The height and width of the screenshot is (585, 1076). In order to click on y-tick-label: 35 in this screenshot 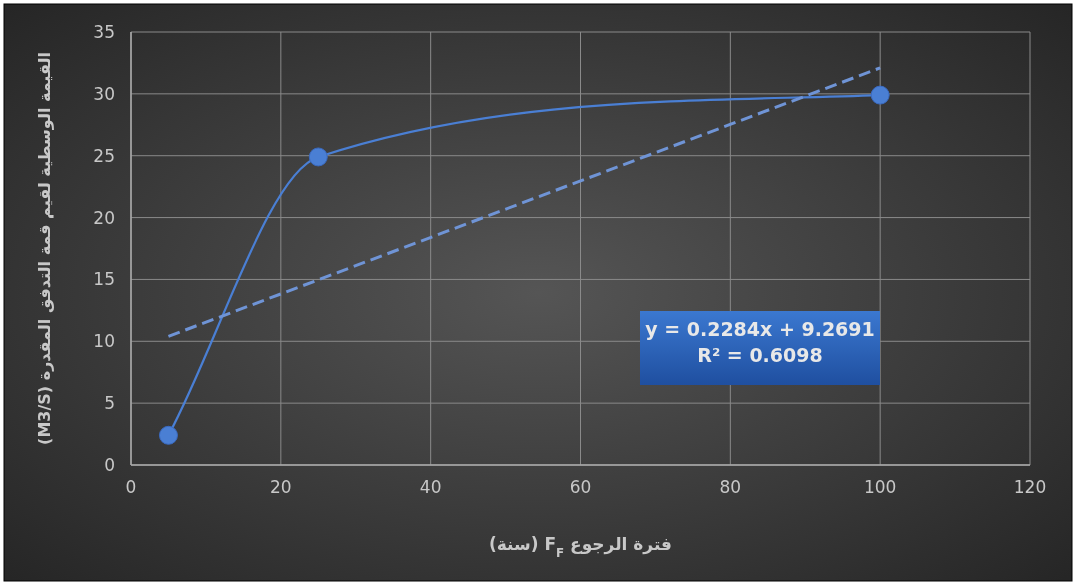, I will do `click(104, 32)`.